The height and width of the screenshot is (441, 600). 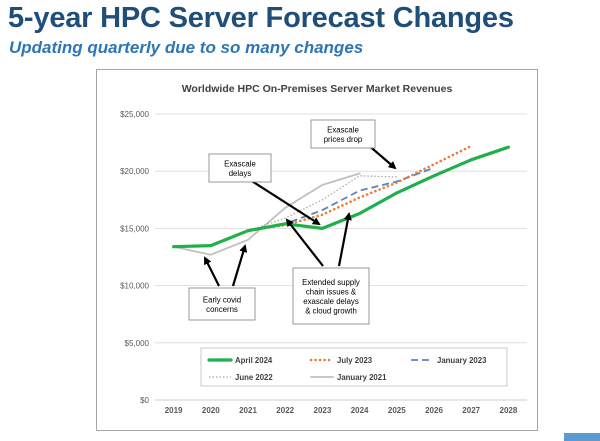 What do you see at coordinates (582, 437) in the screenshot?
I see `corner-accent-bar` at bounding box center [582, 437].